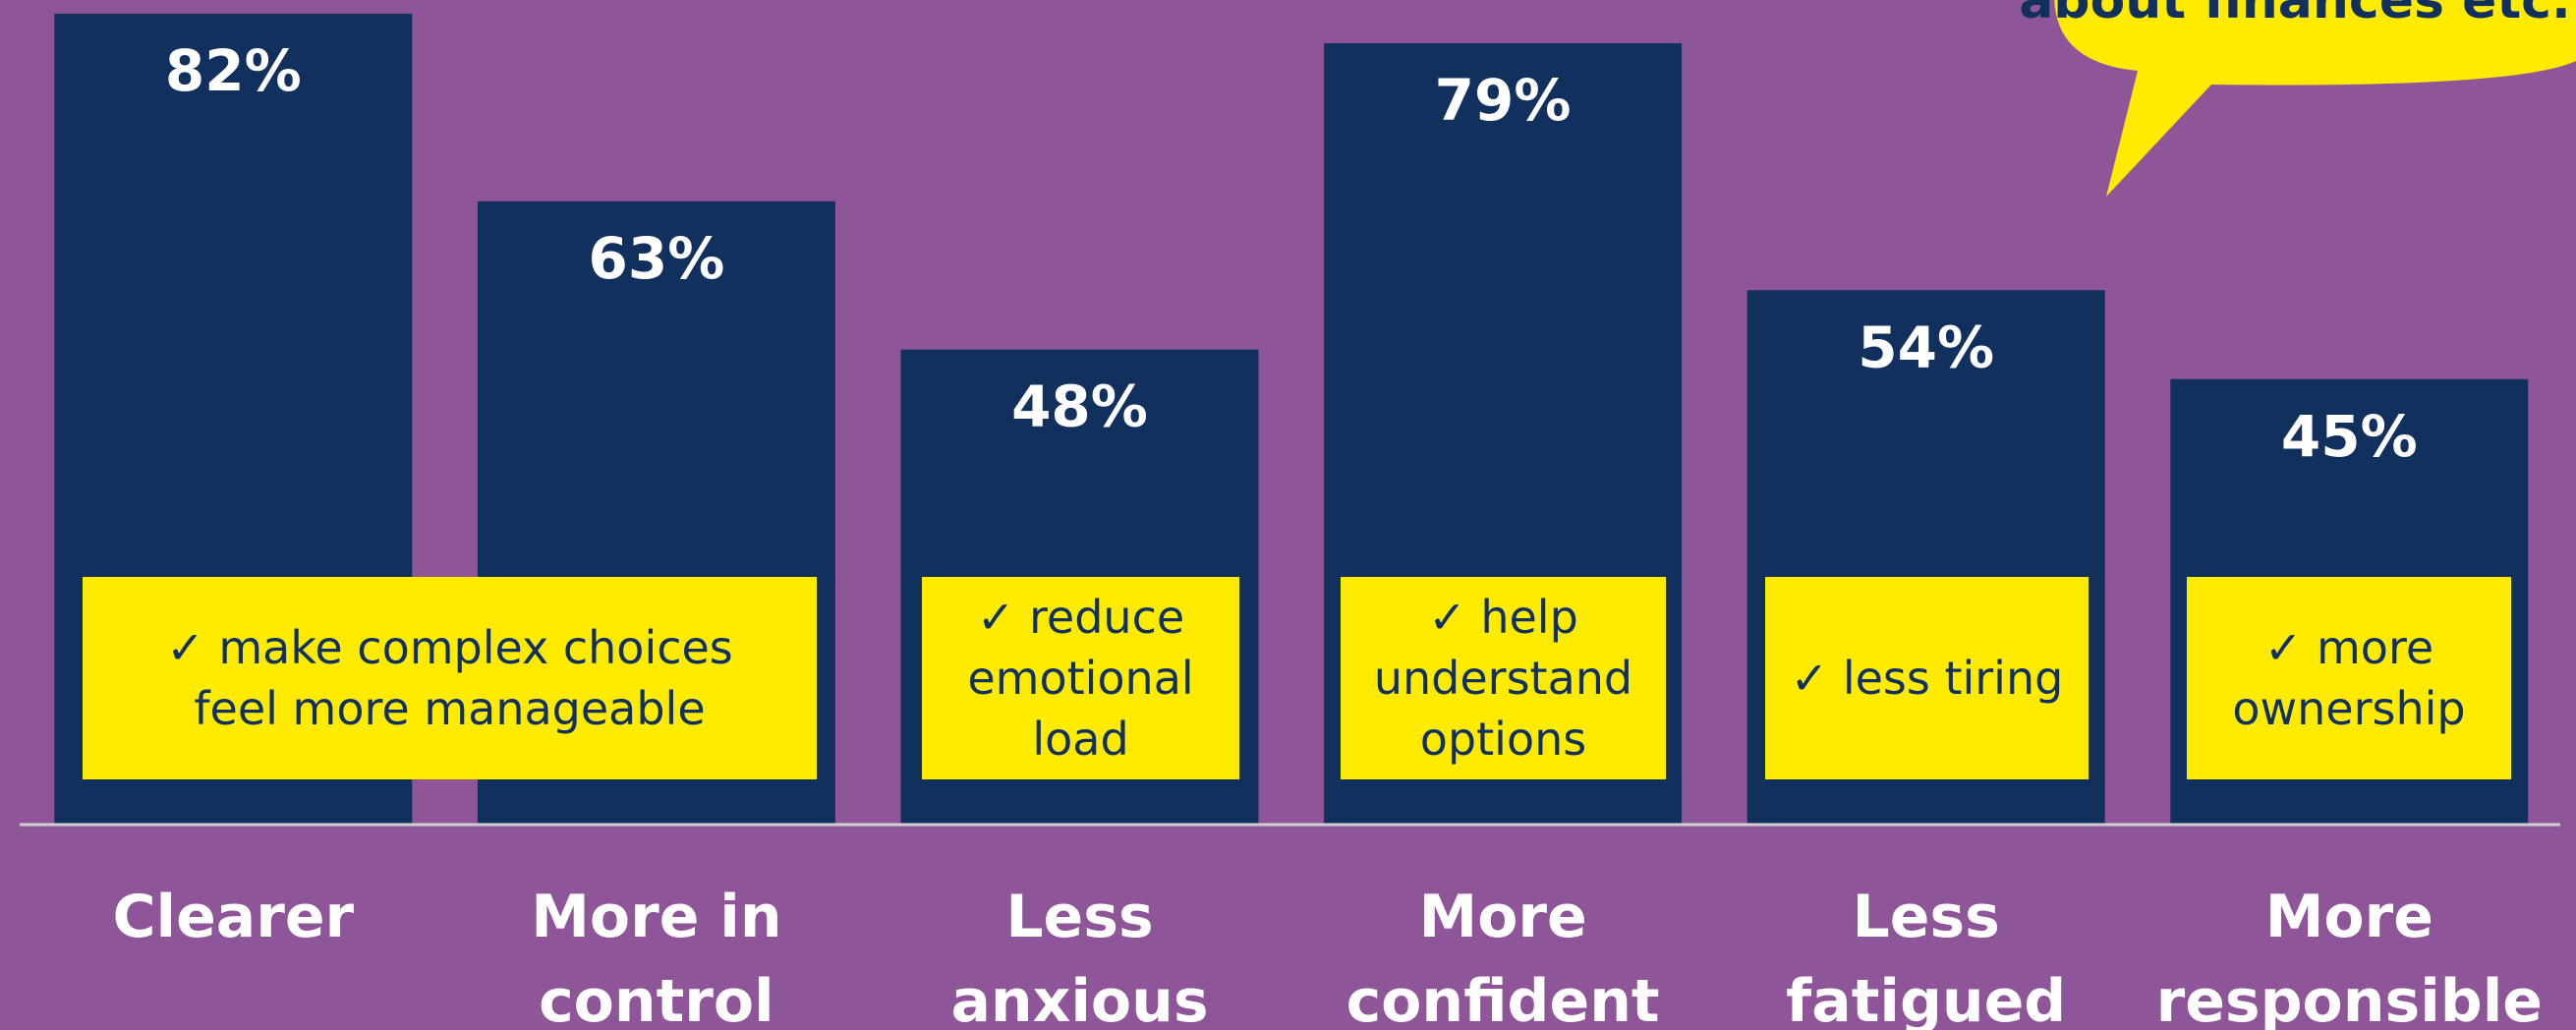 Image resolution: width=2576 pixels, height=1030 pixels. Describe the element at coordinates (2349, 436) in the screenshot. I see `value-label: 45%` at that location.